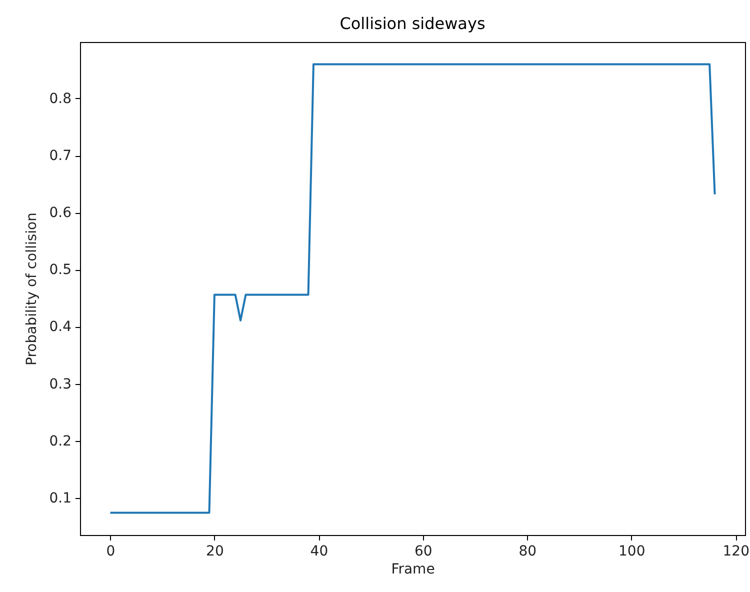 This screenshot has height=592, width=750. I want to click on x-tick-label: 60, so click(423, 552).